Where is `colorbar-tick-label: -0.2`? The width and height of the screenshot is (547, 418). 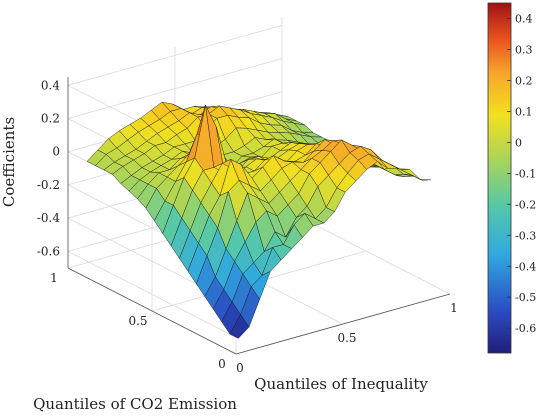
colorbar-tick-label: -0.2 is located at coordinates (525, 204).